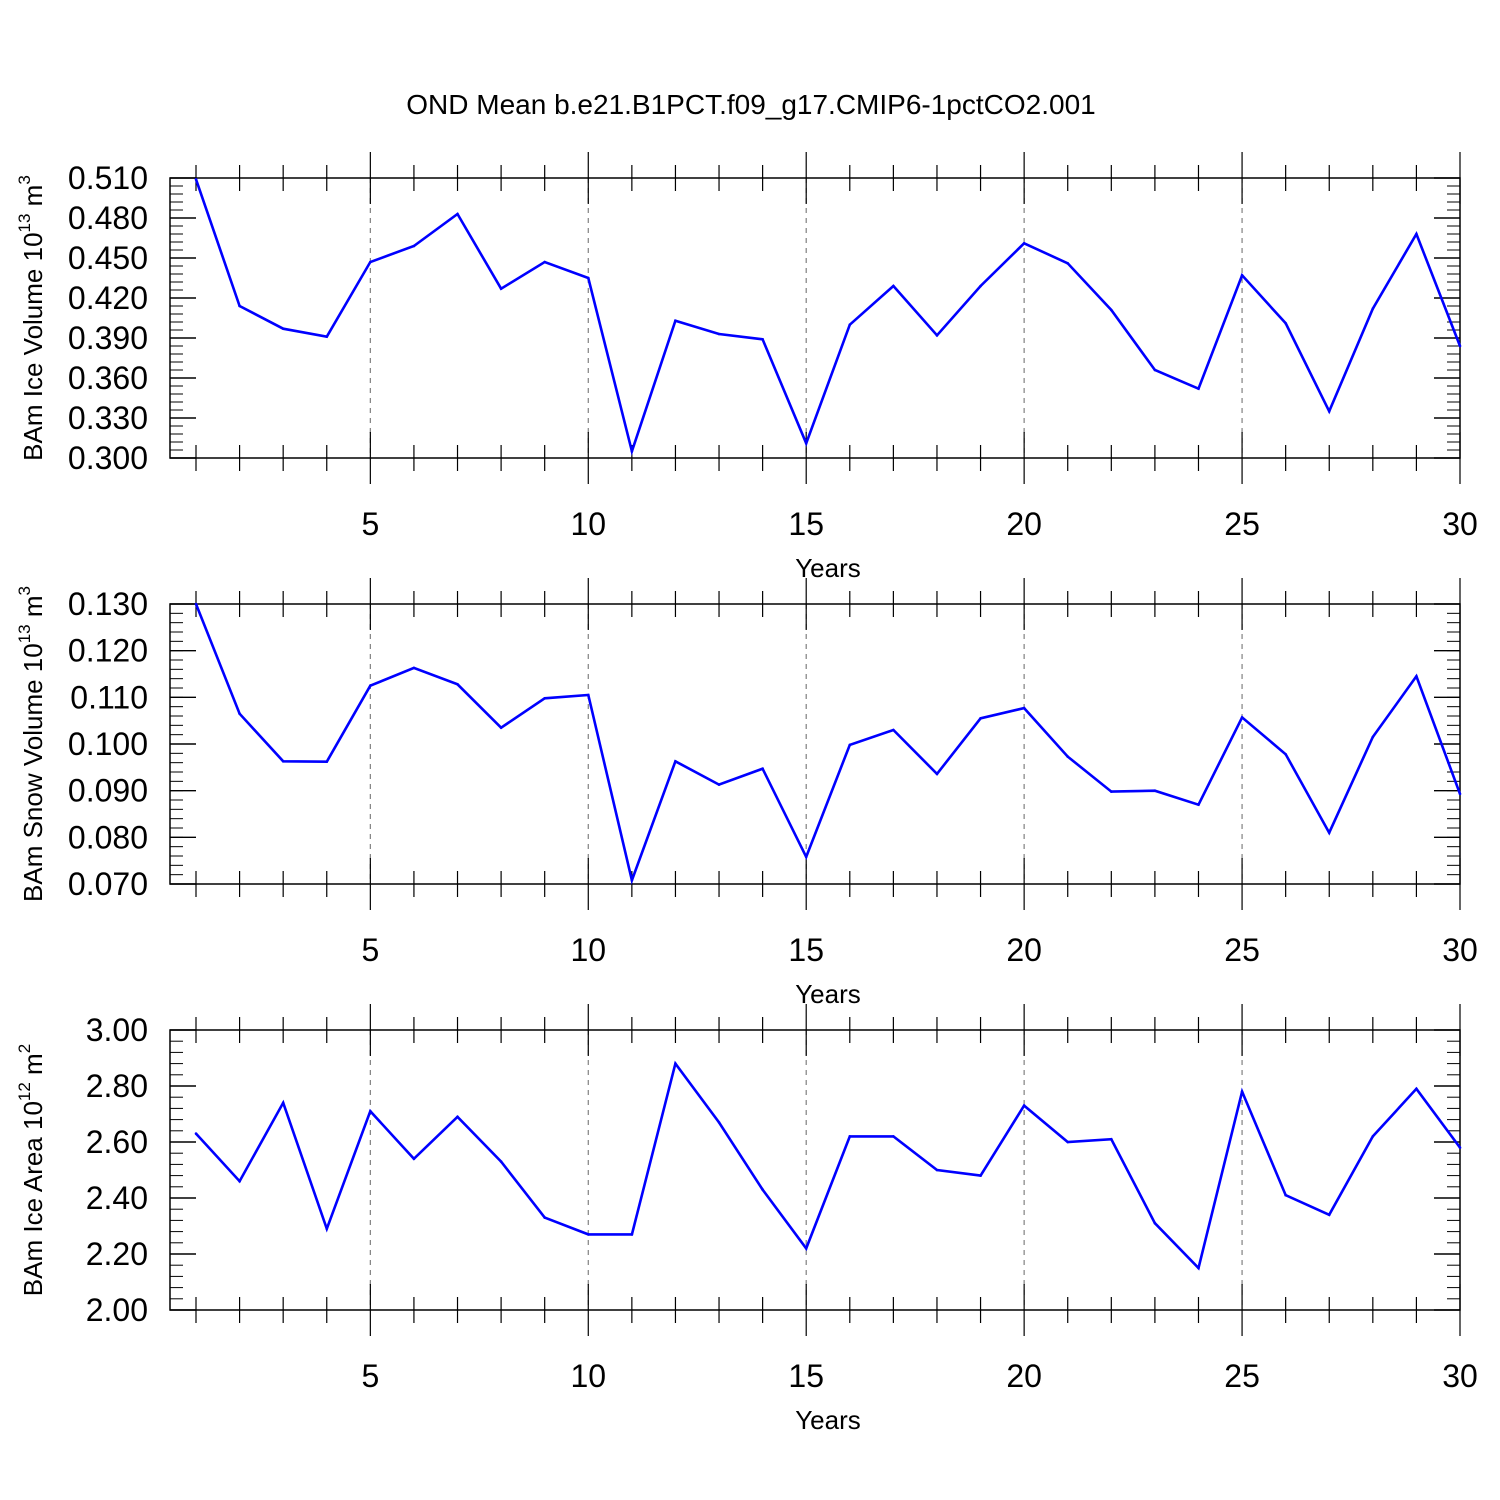 The height and width of the screenshot is (1500, 1500). I want to click on y-tick-label: 0.130, so click(108, 604).